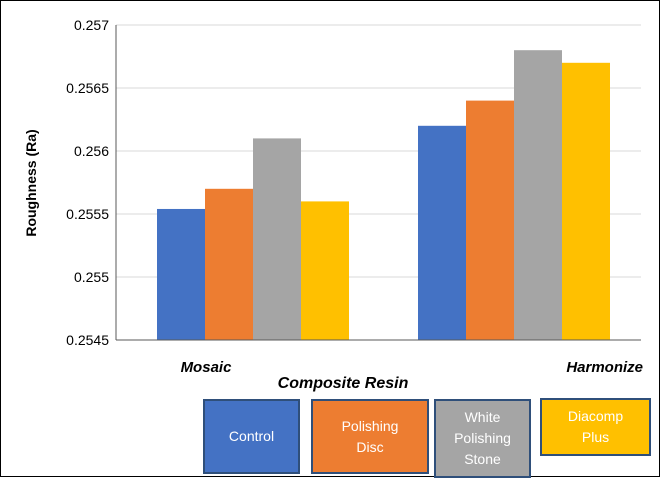 The width and height of the screenshot is (662, 479). Describe the element at coordinates (87, 88) in the screenshot. I see `y-tick-label: 0.2565` at that location.